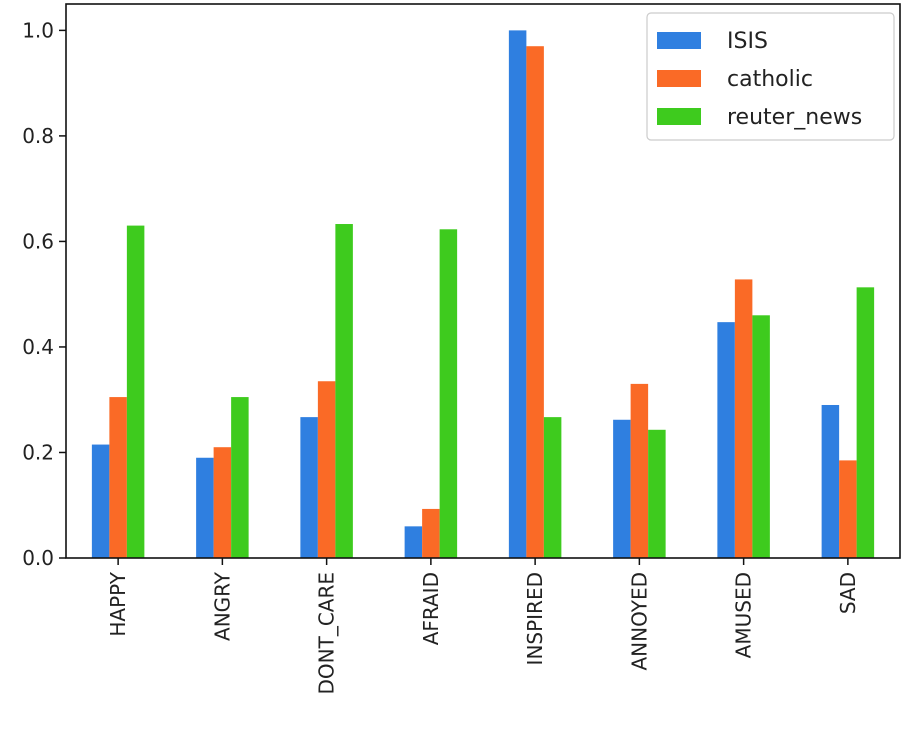 This screenshot has height=733, width=913. I want to click on bar-ISIS-HAPPY, so click(100, 501).